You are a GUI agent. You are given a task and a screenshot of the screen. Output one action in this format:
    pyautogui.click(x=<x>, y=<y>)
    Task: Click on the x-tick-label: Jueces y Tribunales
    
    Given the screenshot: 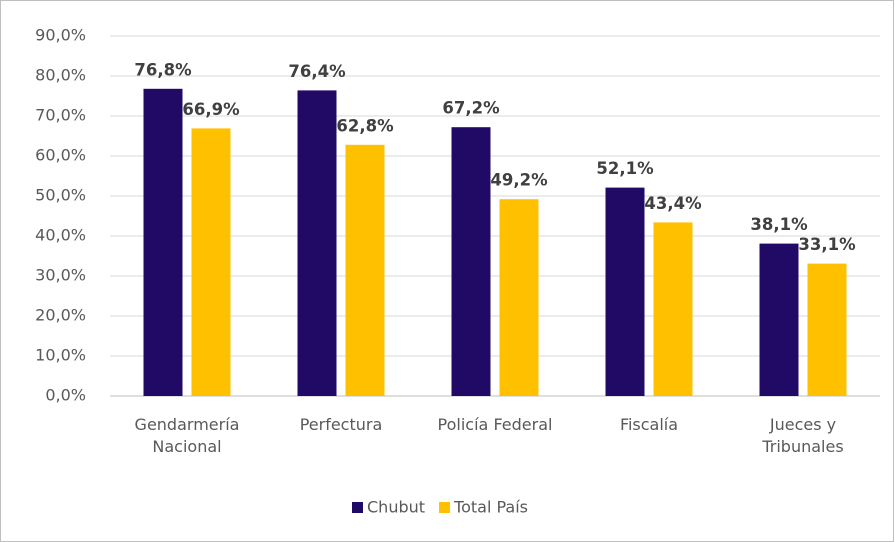 What is the action you would take?
    pyautogui.click(x=803, y=435)
    